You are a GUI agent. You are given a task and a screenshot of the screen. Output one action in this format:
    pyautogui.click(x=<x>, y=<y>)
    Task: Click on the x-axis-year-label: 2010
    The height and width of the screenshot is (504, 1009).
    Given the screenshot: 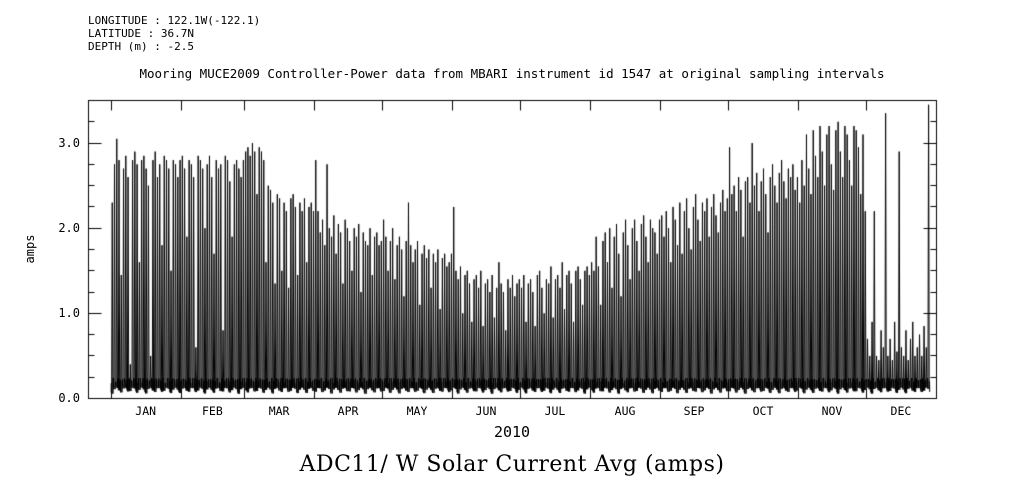 What is the action you would take?
    pyautogui.click(x=512, y=432)
    